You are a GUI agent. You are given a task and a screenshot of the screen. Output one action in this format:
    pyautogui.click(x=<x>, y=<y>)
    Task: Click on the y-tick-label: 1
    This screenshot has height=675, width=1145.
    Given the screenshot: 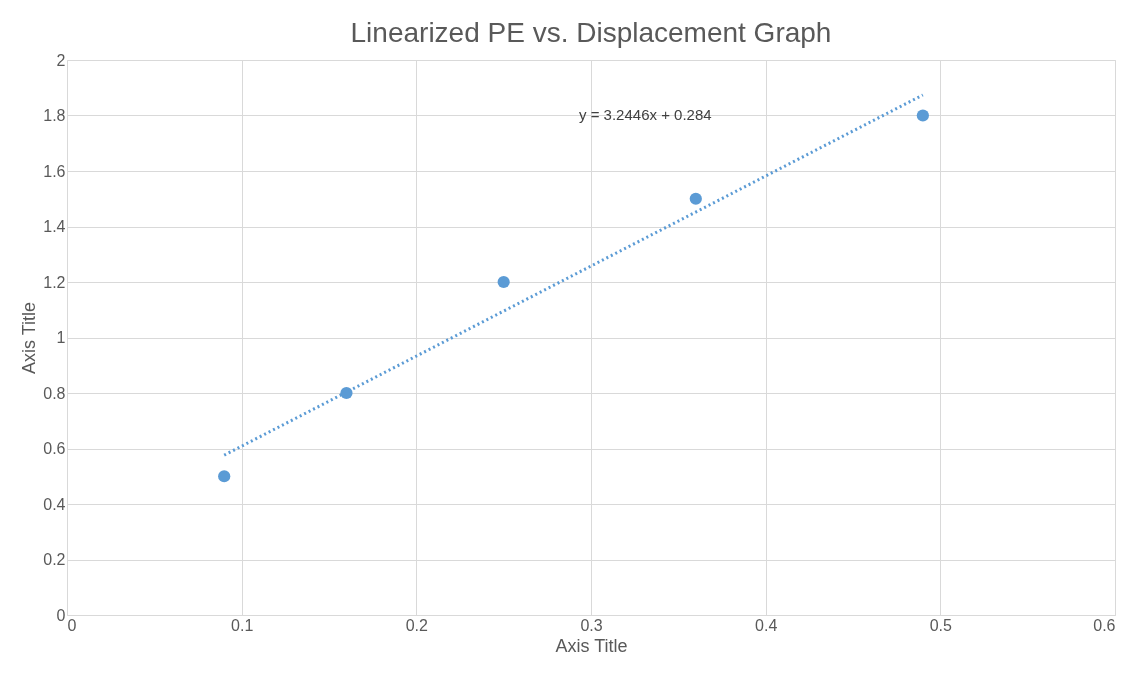 What is the action you would take?
    pyautogui.click(x=61, y=337)
    